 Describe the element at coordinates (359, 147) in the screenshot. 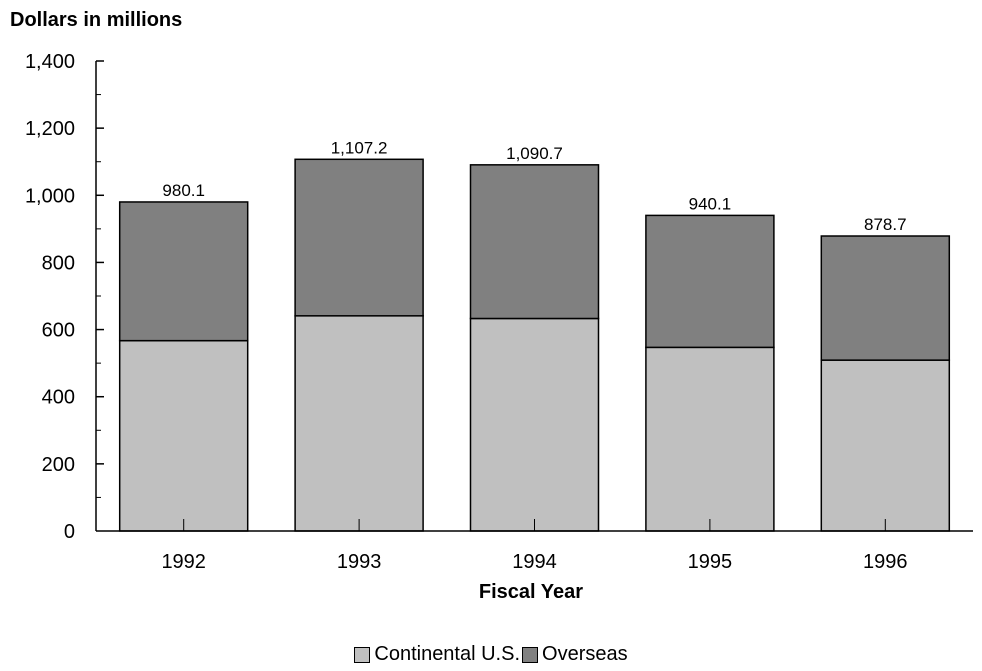

I see `total-label-1993: 1,107.2` at that location.